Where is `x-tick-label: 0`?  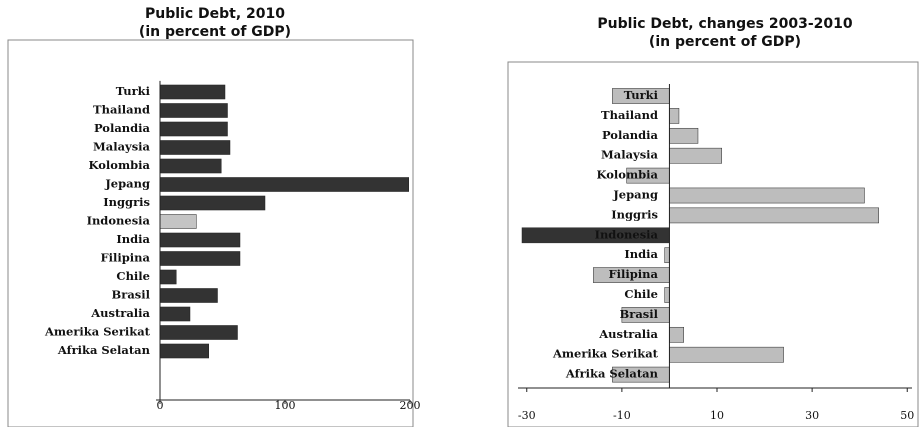
x-tick-label: 0 is located at coordinates (160, 405).